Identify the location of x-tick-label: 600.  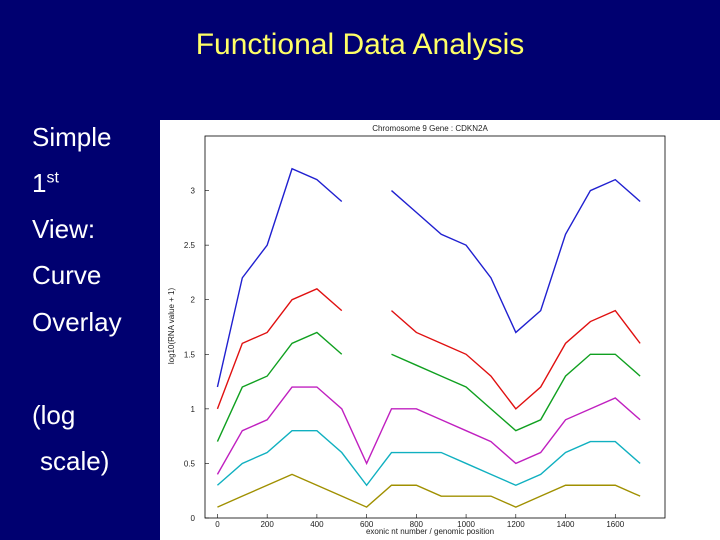
(367, 524).